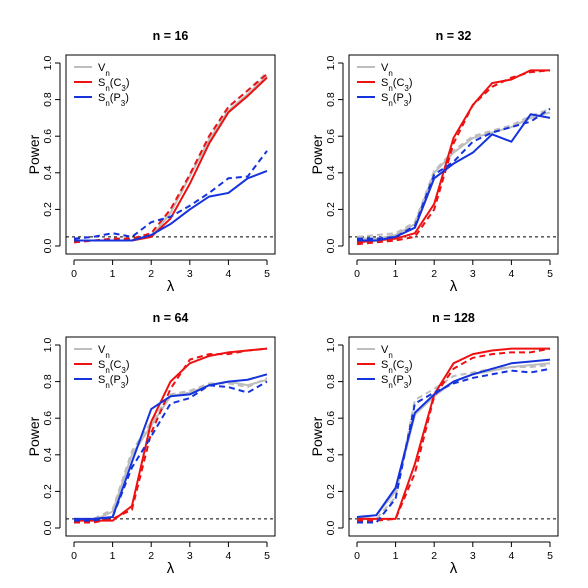 The height and width of the screenshot is (588, 588). I want to click on panel-title: n = 16, so click(171, 36).